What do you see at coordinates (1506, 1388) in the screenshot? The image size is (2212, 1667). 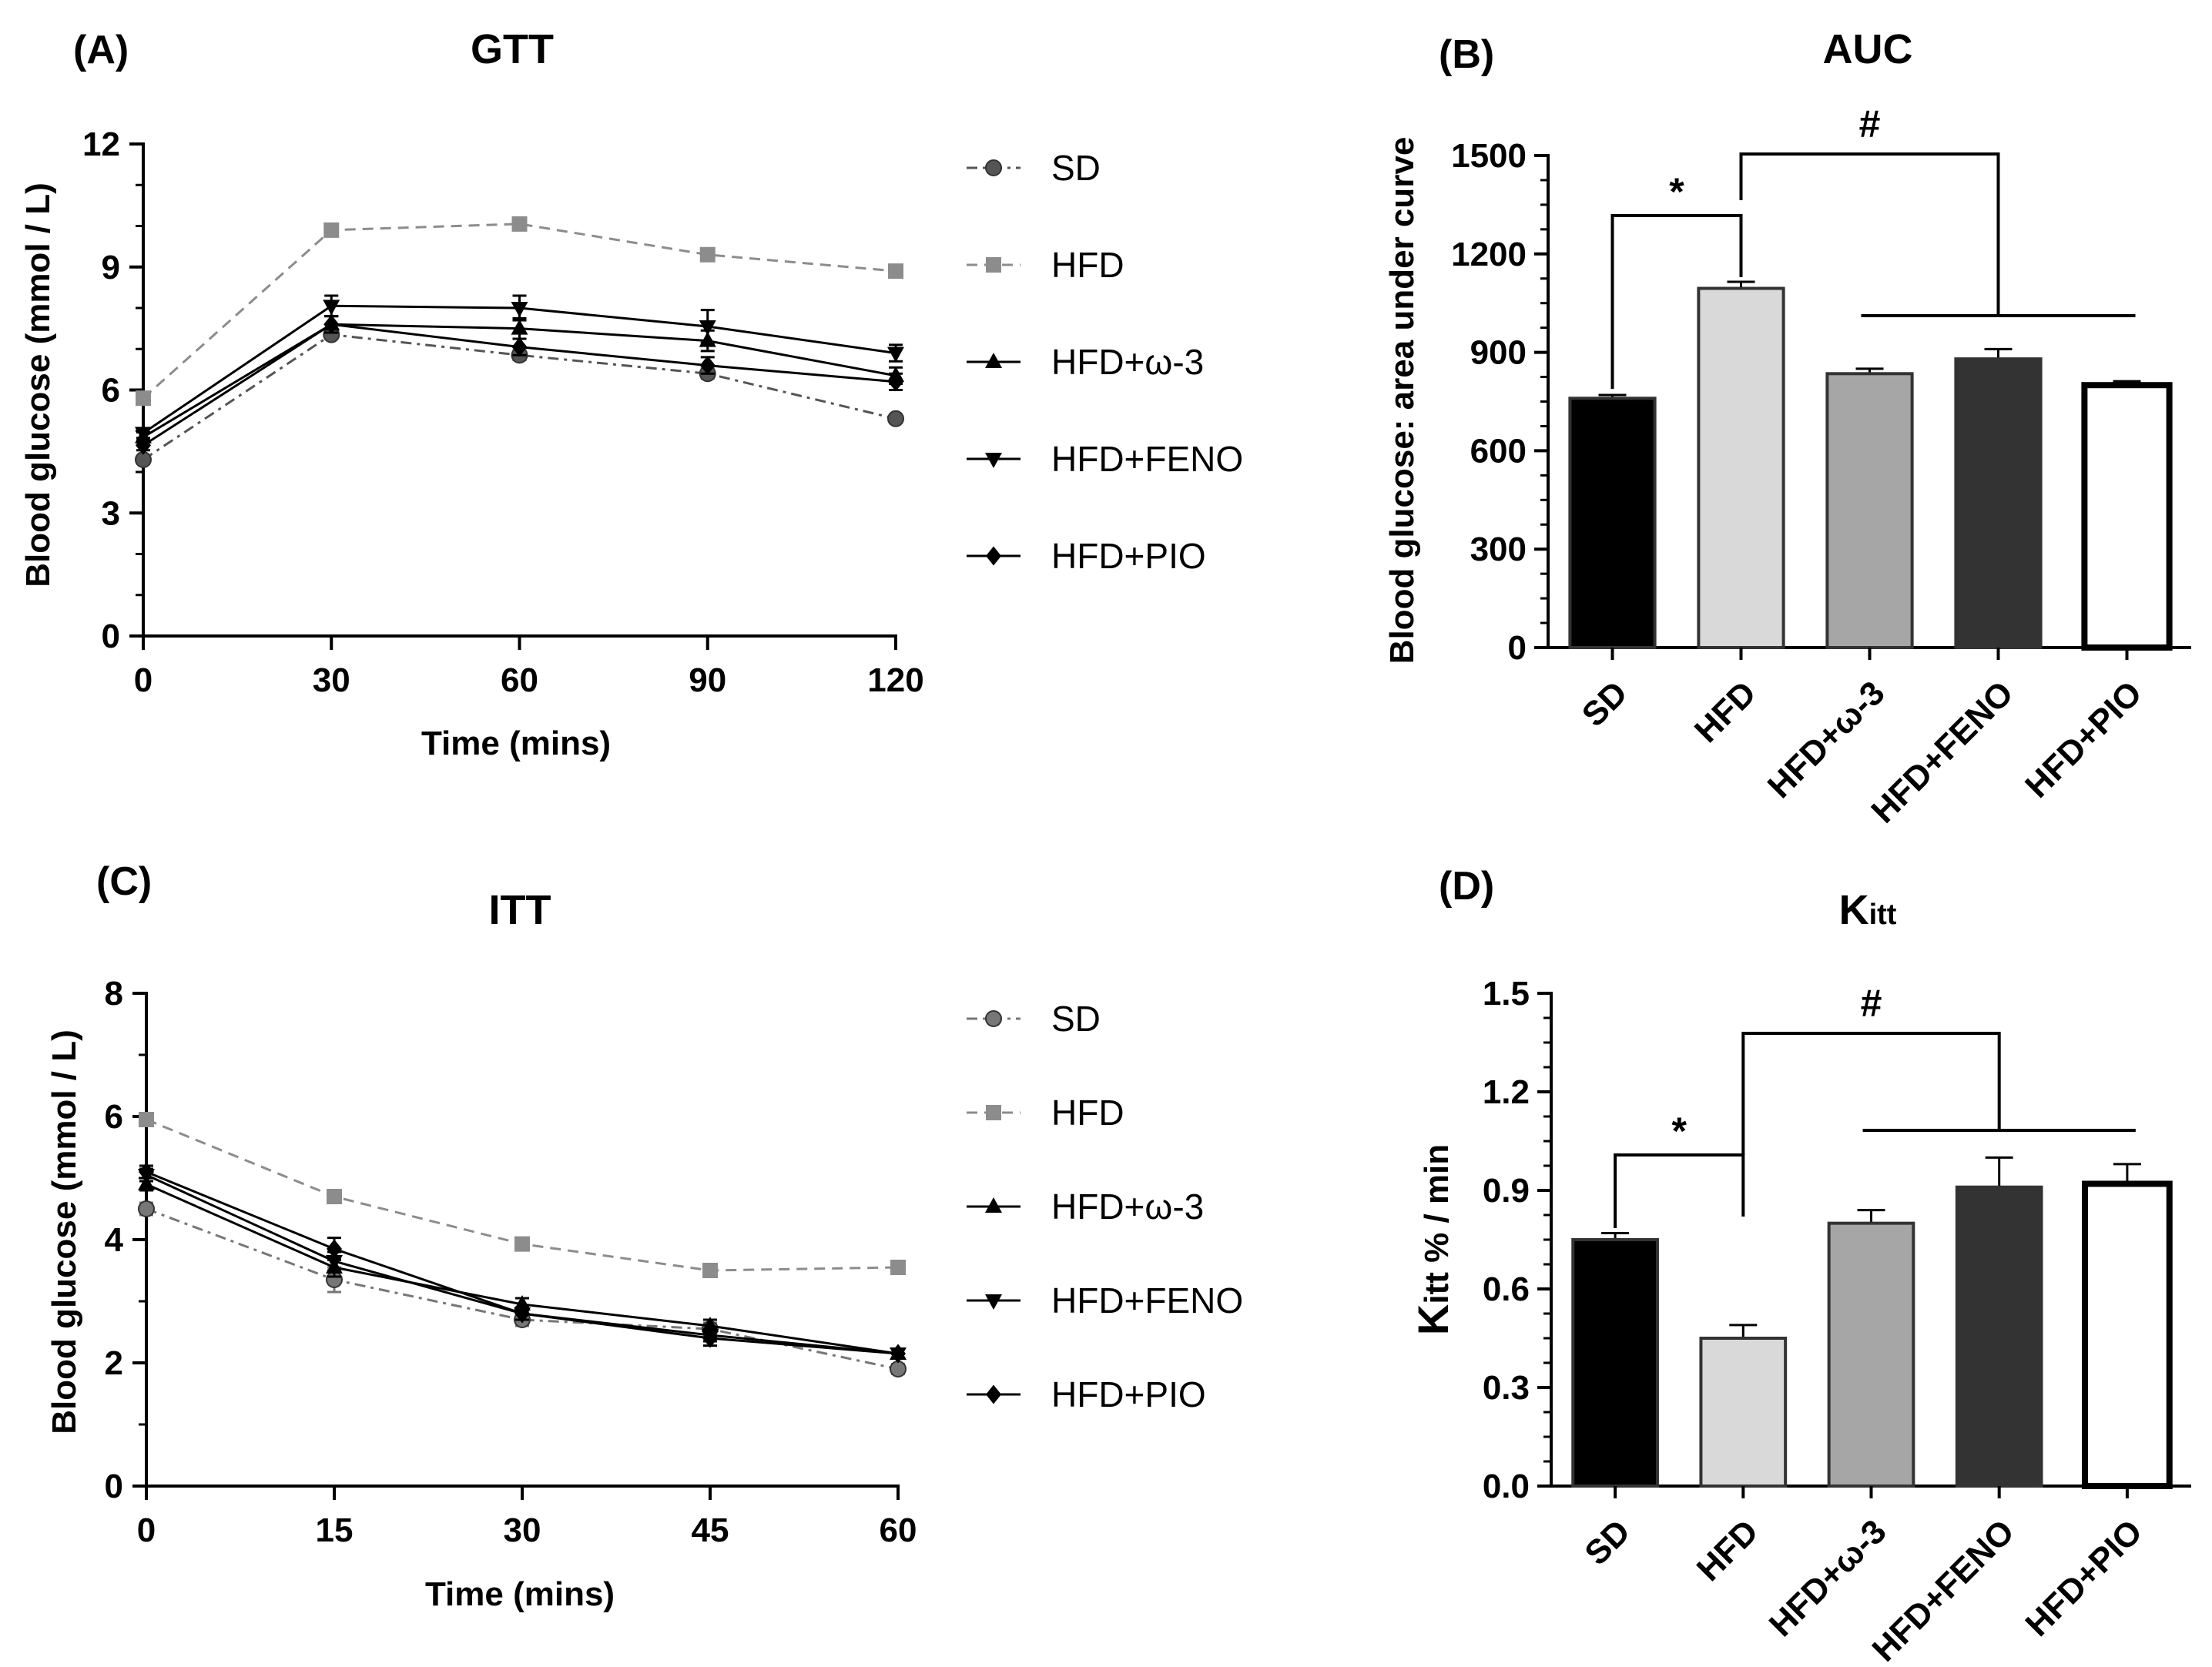 I see `y-tick-label: 0.3` at bounding box center [1506, 1388].